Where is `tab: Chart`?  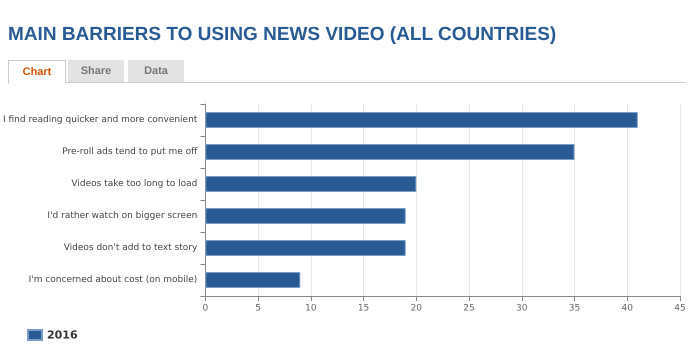
tab: Chart is located at coordinates (37, 72).